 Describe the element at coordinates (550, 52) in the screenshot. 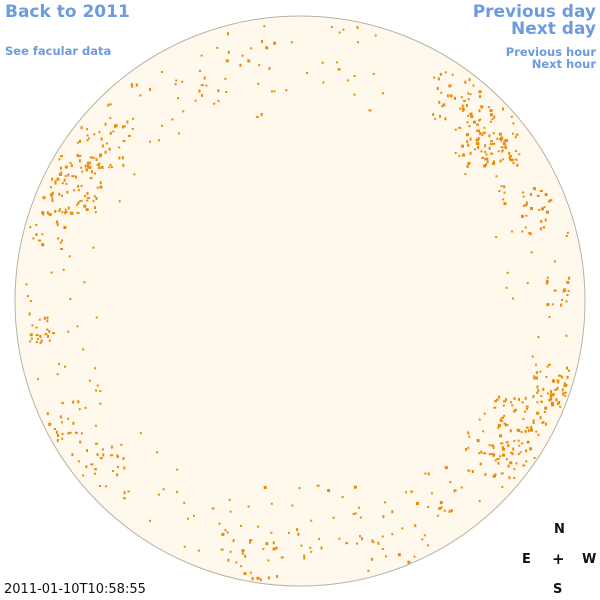

I see `previous-hour-link: Previous hour` at that location.